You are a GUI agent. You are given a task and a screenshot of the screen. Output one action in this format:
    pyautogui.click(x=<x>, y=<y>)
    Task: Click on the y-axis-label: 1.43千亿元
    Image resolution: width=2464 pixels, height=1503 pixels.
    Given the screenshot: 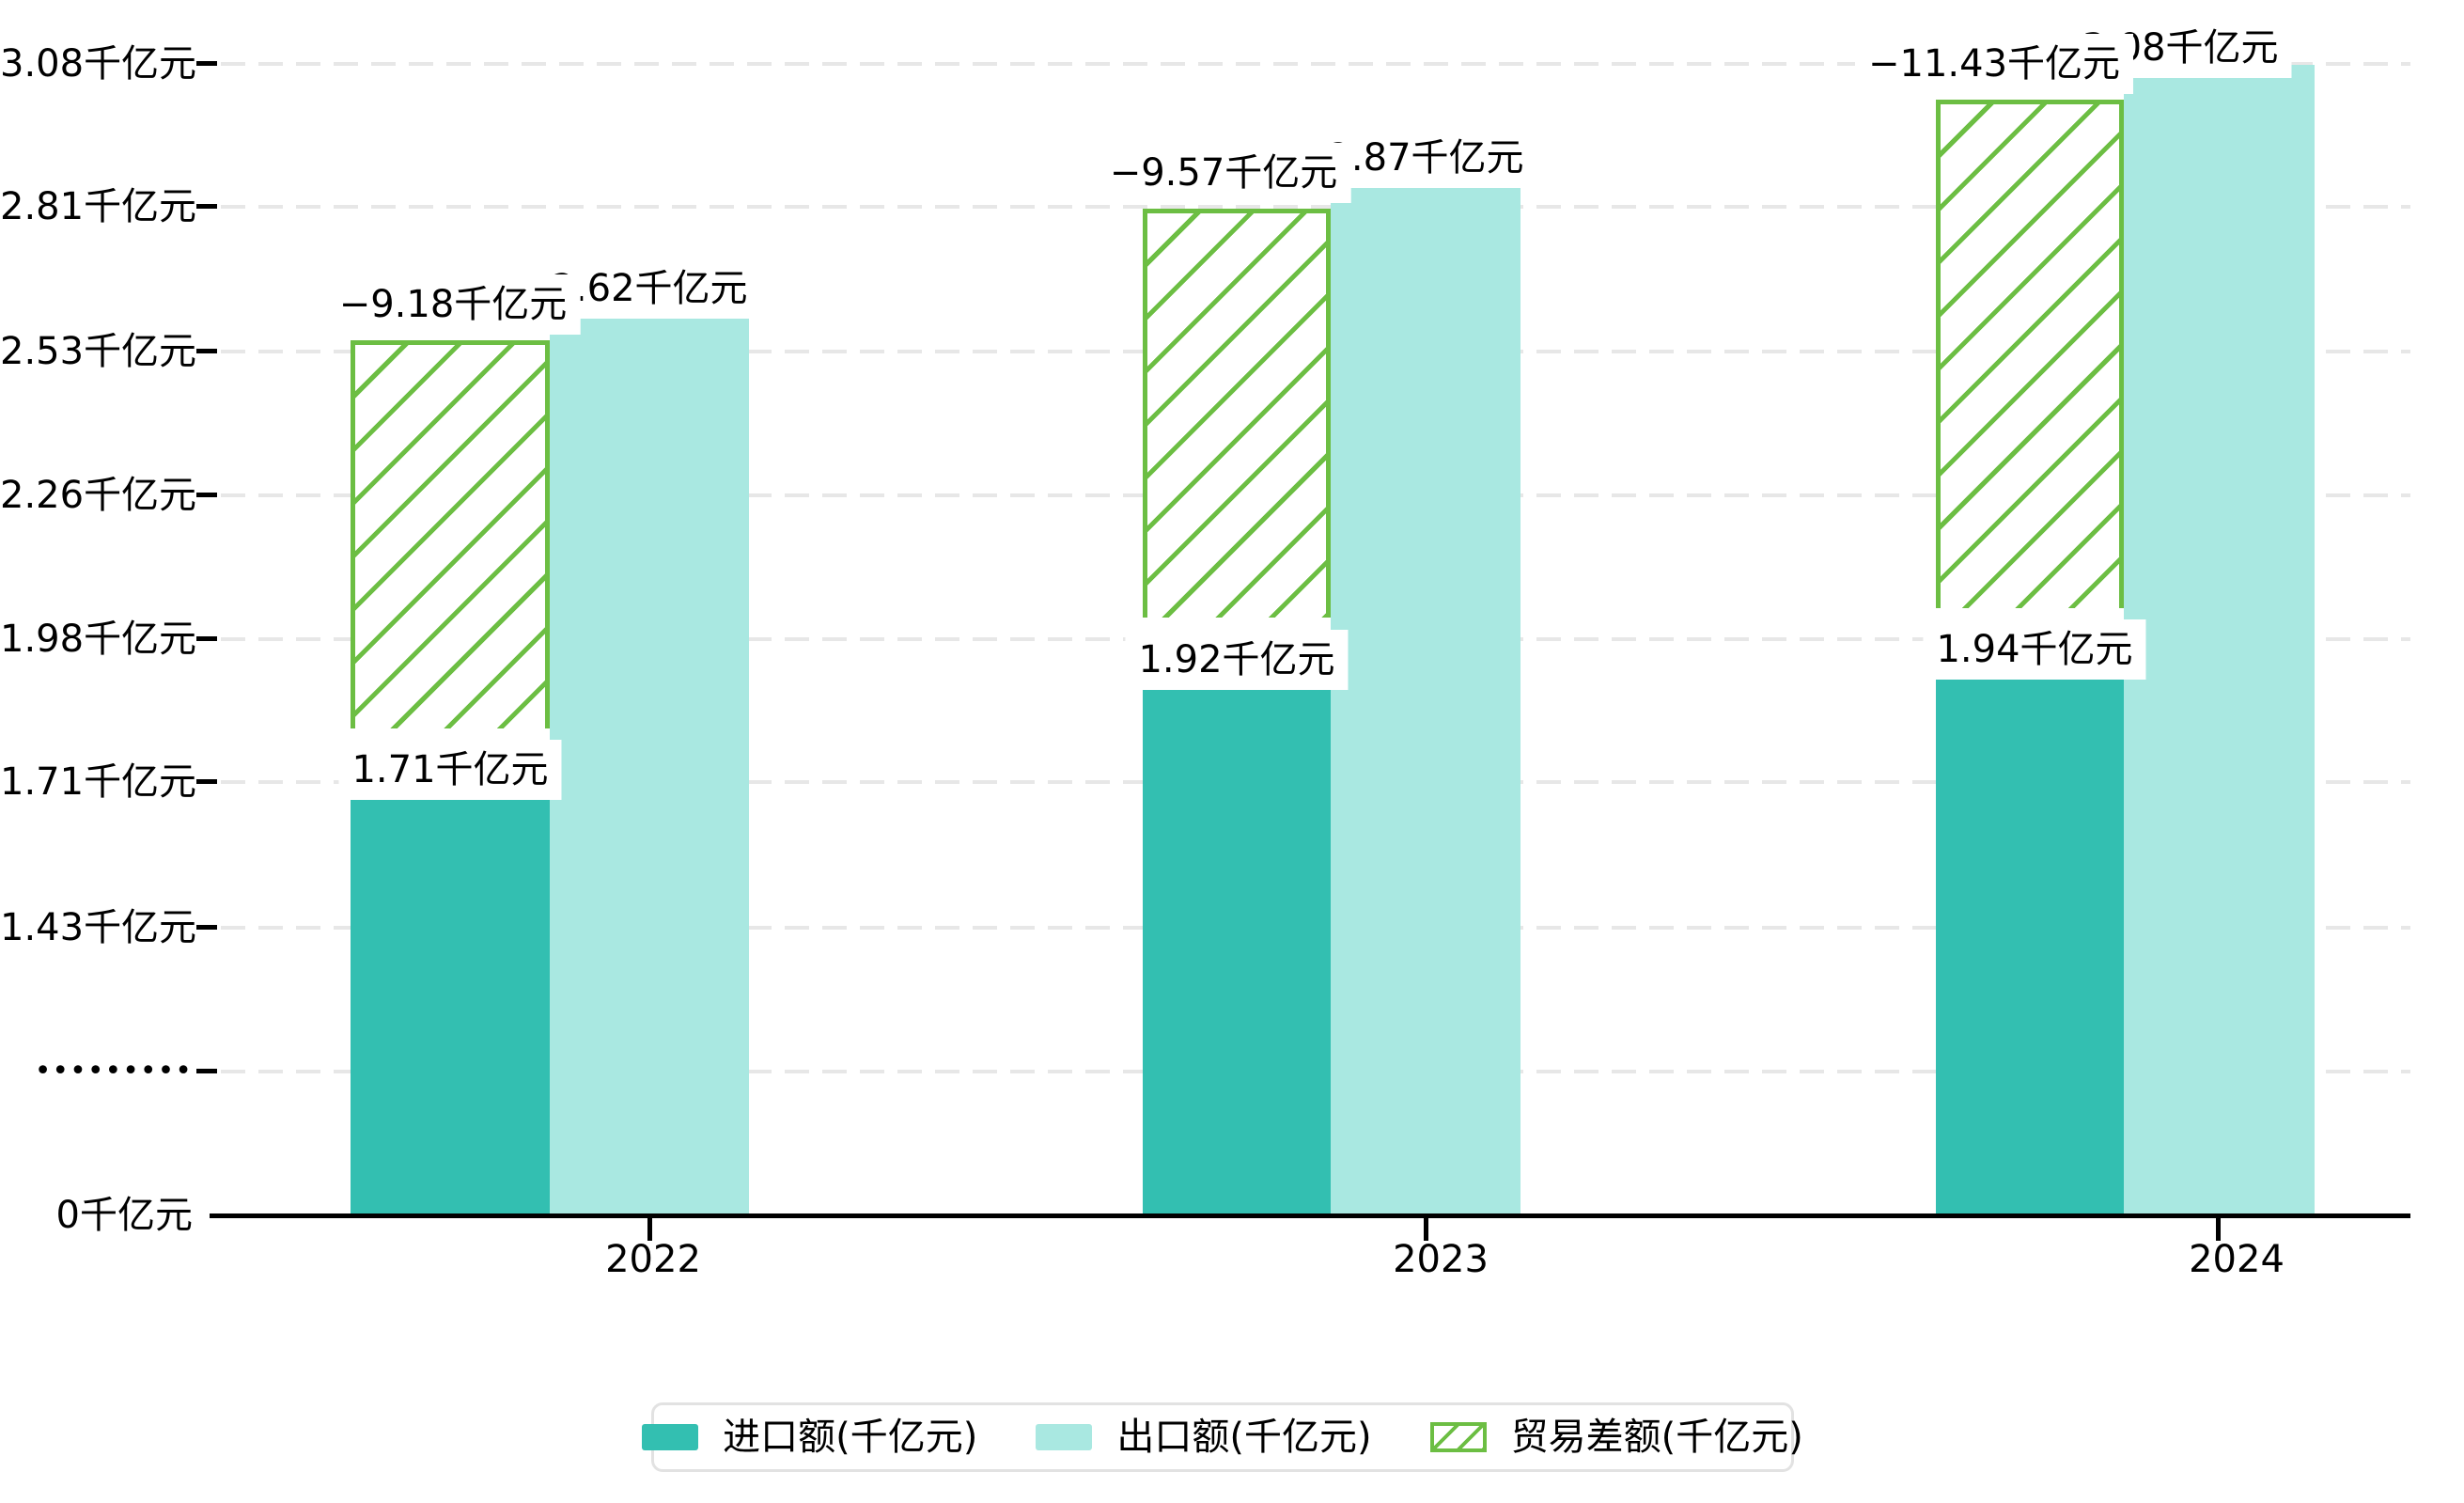 What is the action you would take?
    pyautogui.click(x=98, y=927)
    